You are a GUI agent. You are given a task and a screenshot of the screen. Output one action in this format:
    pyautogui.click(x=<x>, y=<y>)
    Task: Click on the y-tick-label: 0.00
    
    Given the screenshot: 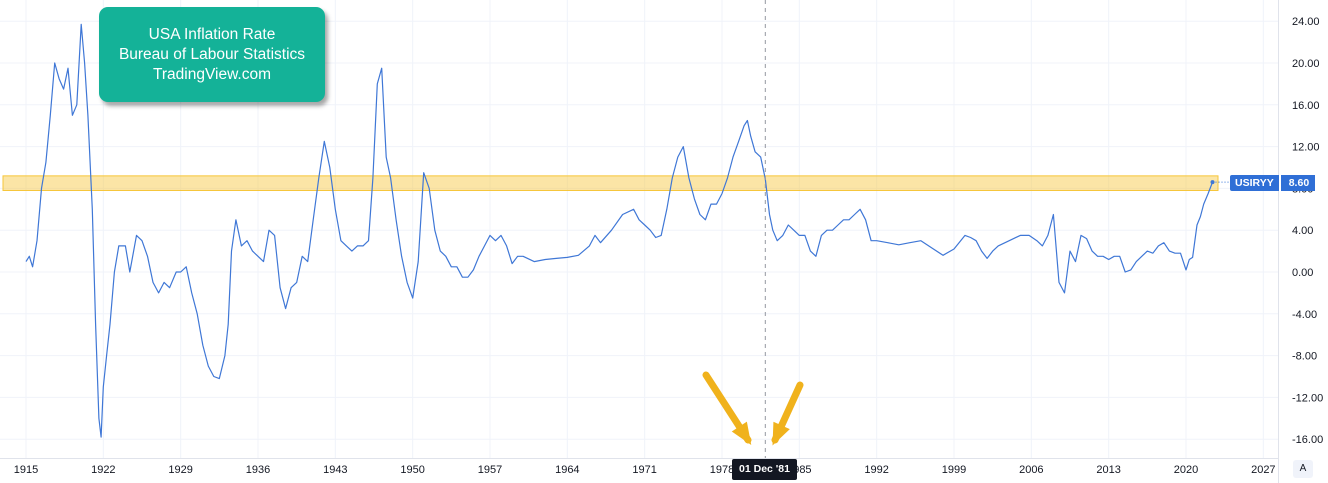 What is the action you would take?
    pyautogui.click(x=1302, y=273)
    